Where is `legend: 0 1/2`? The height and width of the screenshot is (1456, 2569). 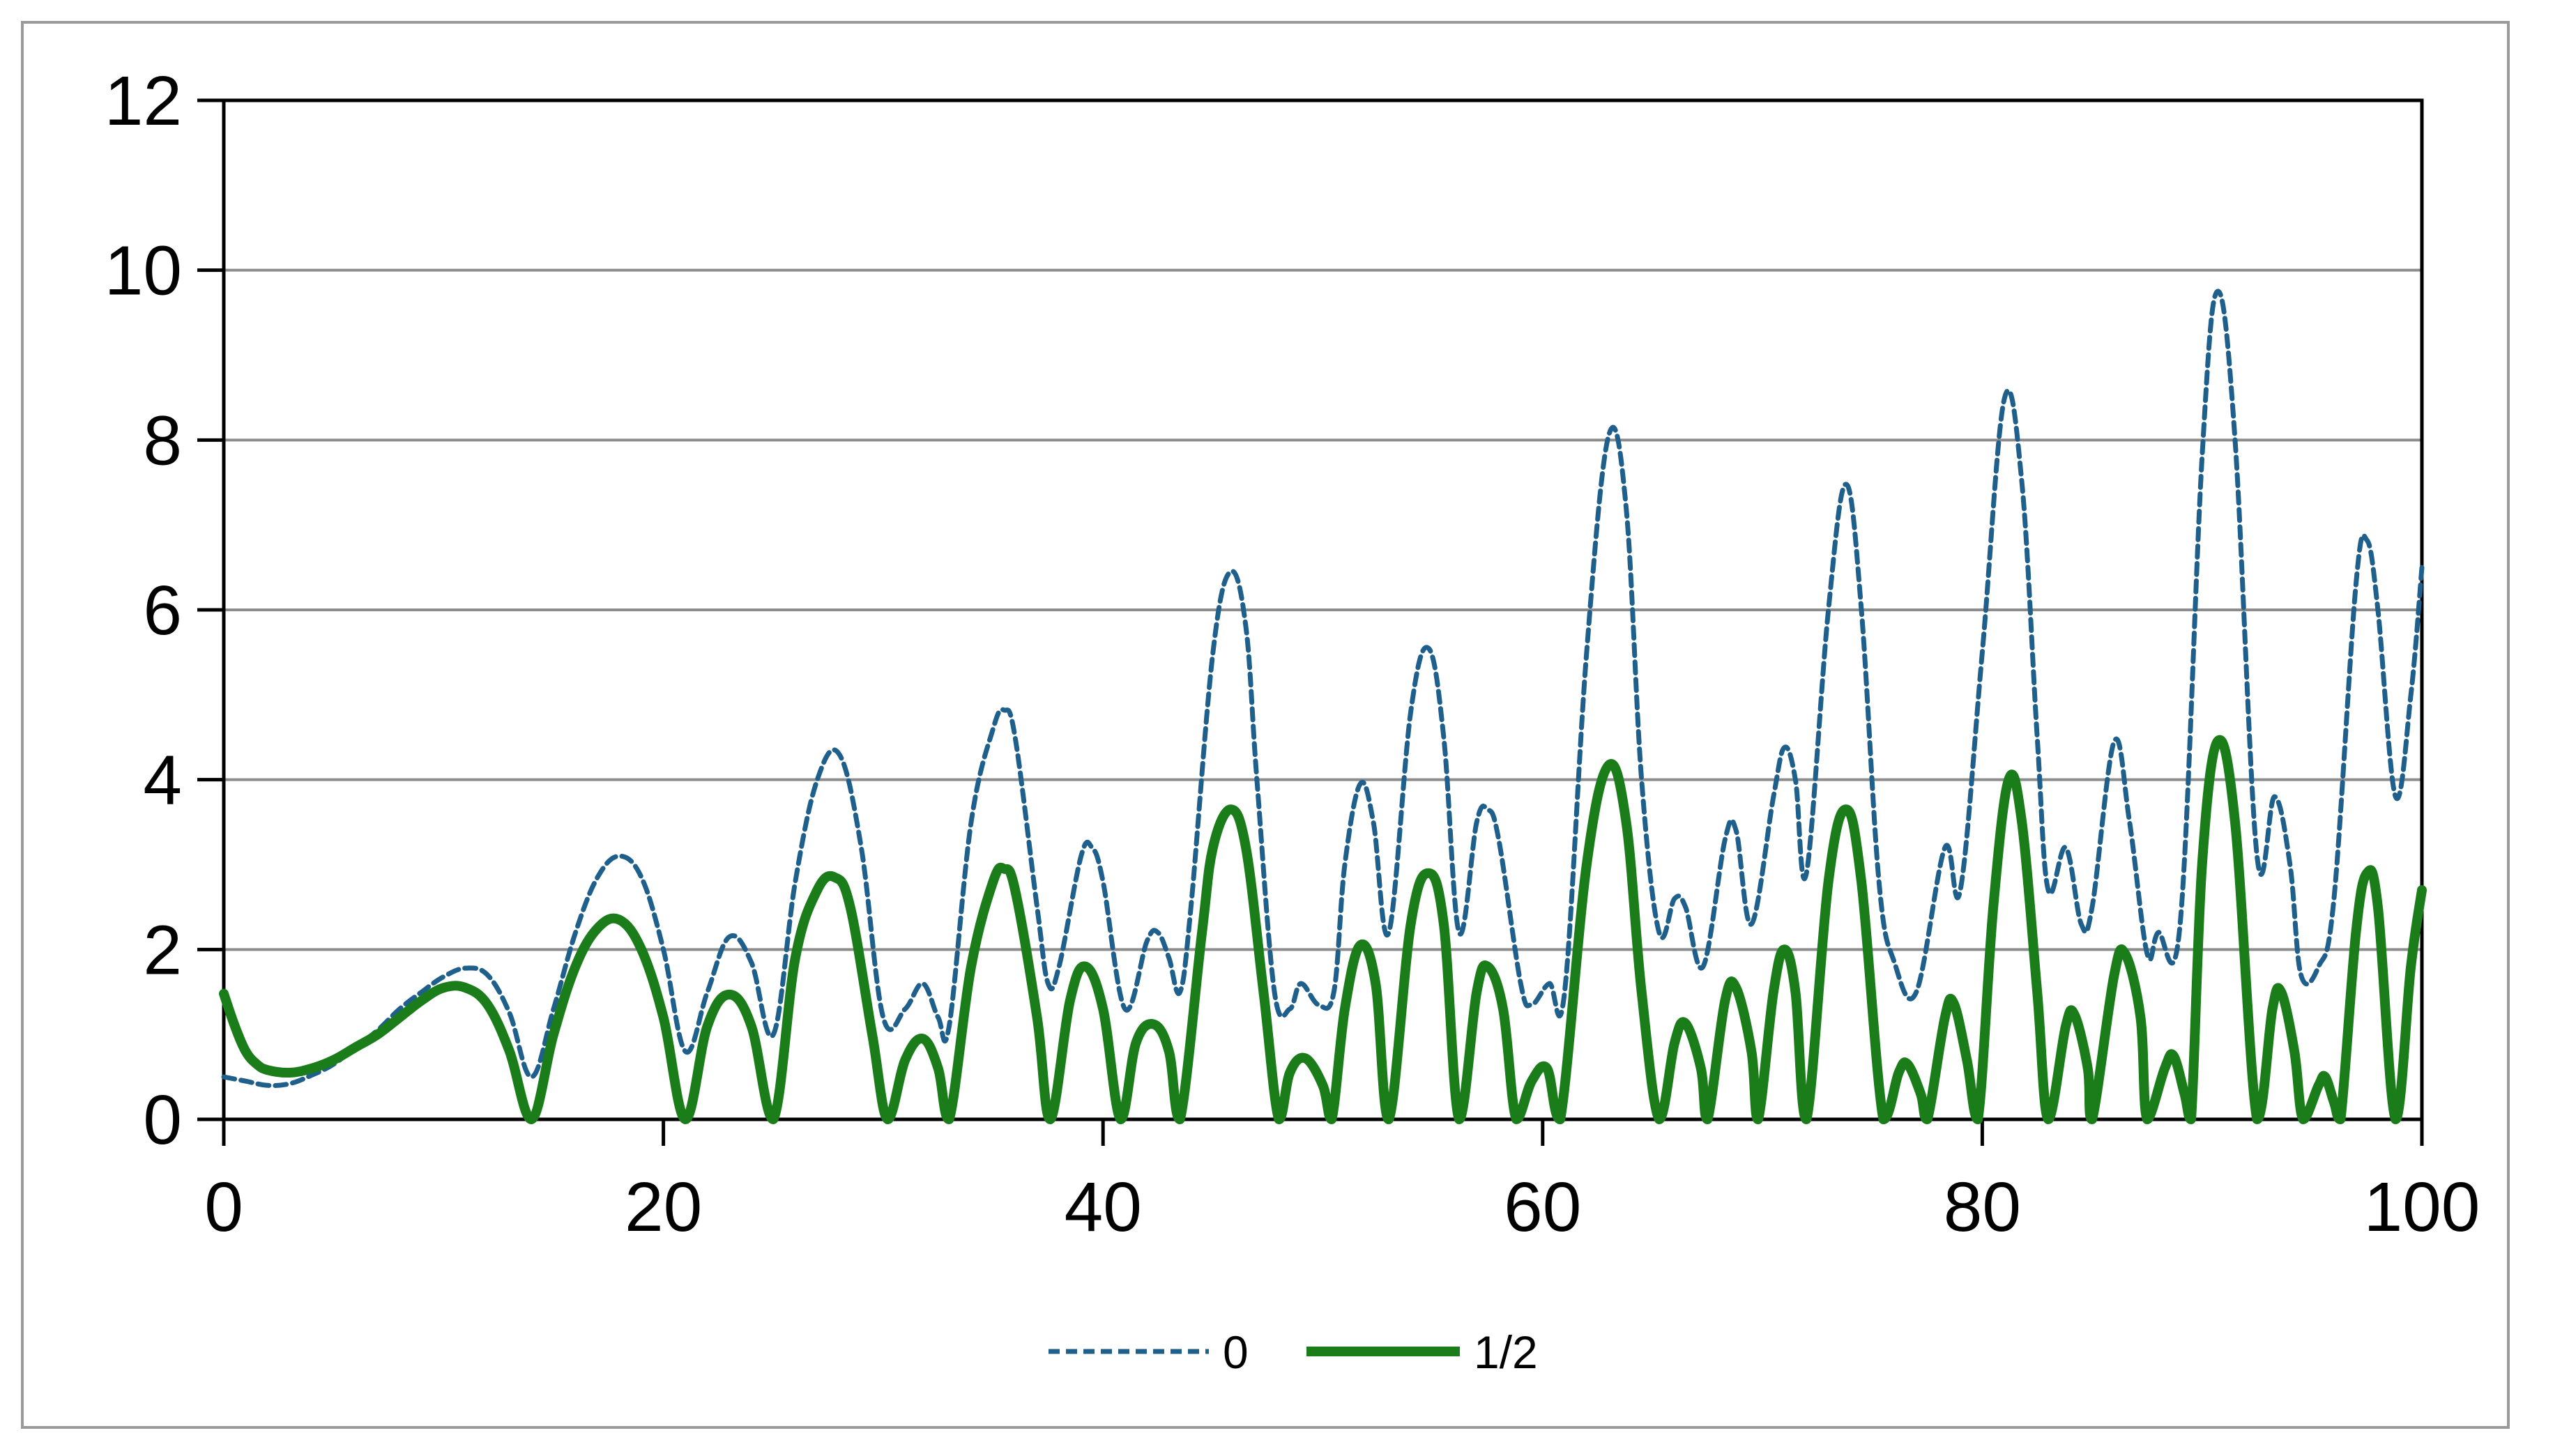
legend: 0 1/2 is located at coordinates (1293, 1352).